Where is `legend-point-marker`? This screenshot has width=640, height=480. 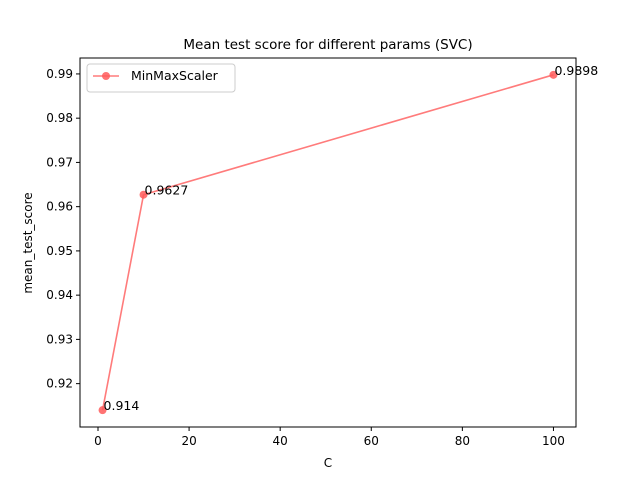 legend-point-marker is located at coordinates (106, 76).